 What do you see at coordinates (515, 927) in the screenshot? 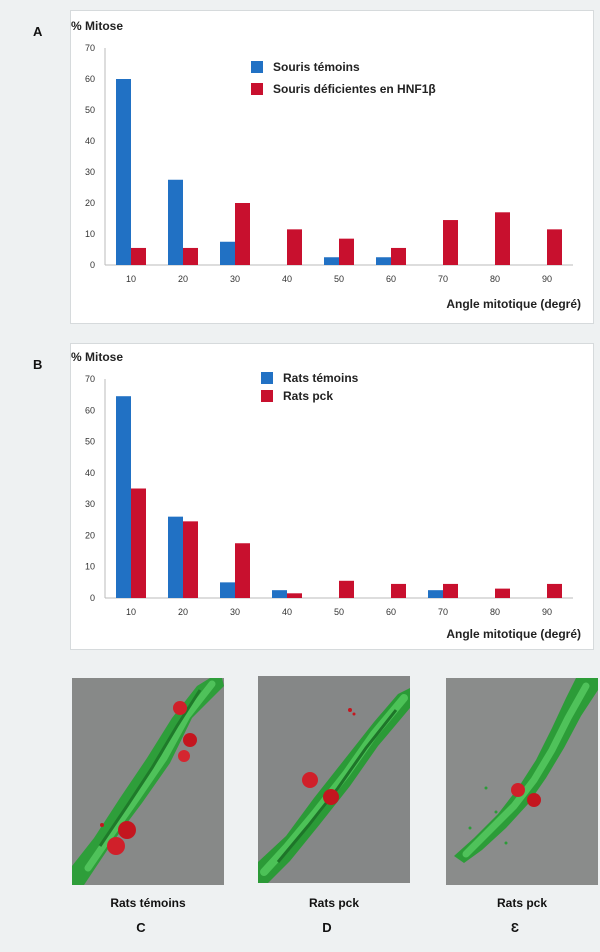
I see `panel-letter-e: Ɛ` at bounding box center [515, 927].